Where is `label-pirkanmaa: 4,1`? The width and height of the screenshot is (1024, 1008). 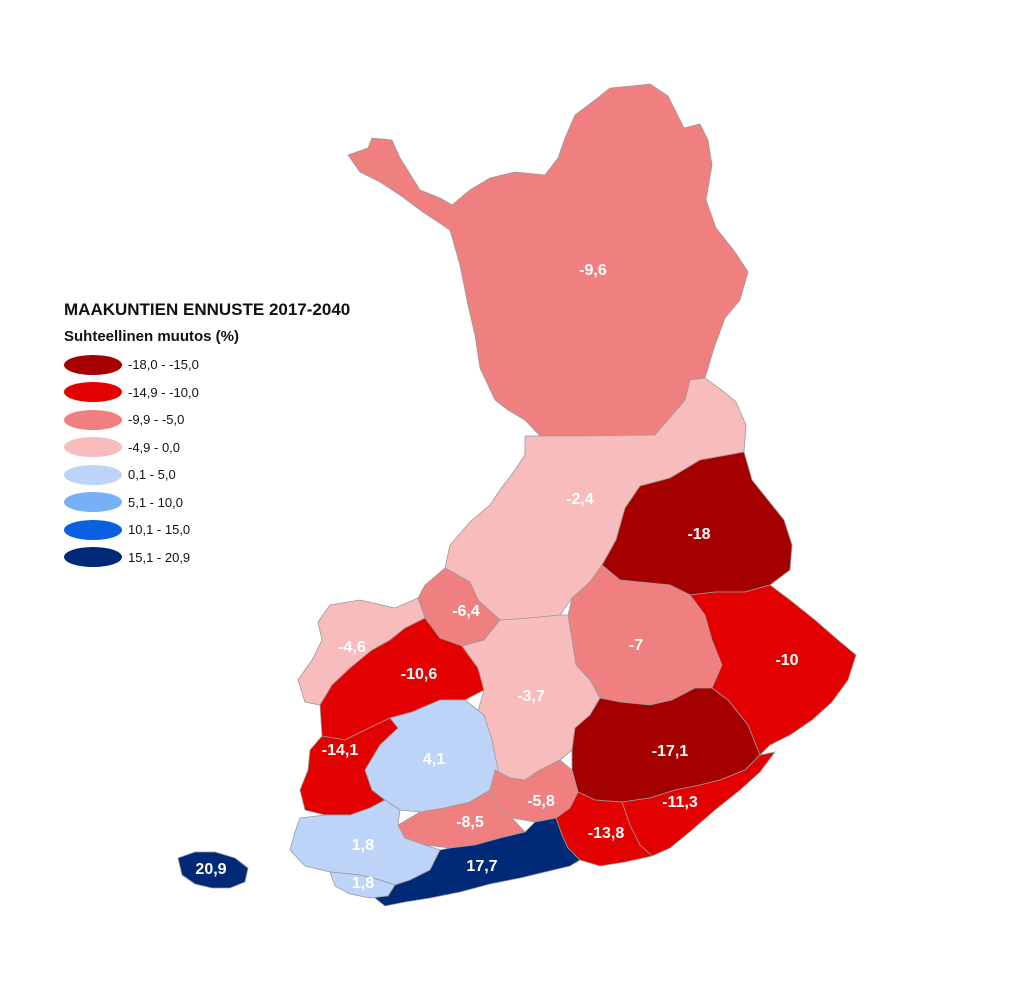
label-pirkanmaa: 4,1 is located at coordinates (434, 759).